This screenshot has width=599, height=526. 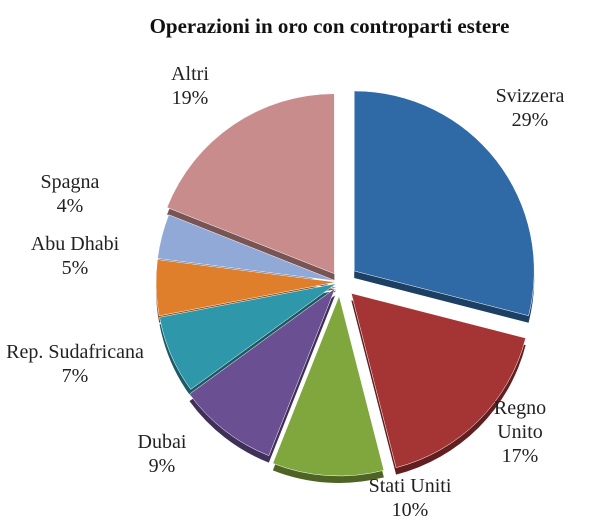 What do you see at coordinates (520, 420) in the screenshot?
I see `category-name: Regno Unito` at bounding box center [520, 420].